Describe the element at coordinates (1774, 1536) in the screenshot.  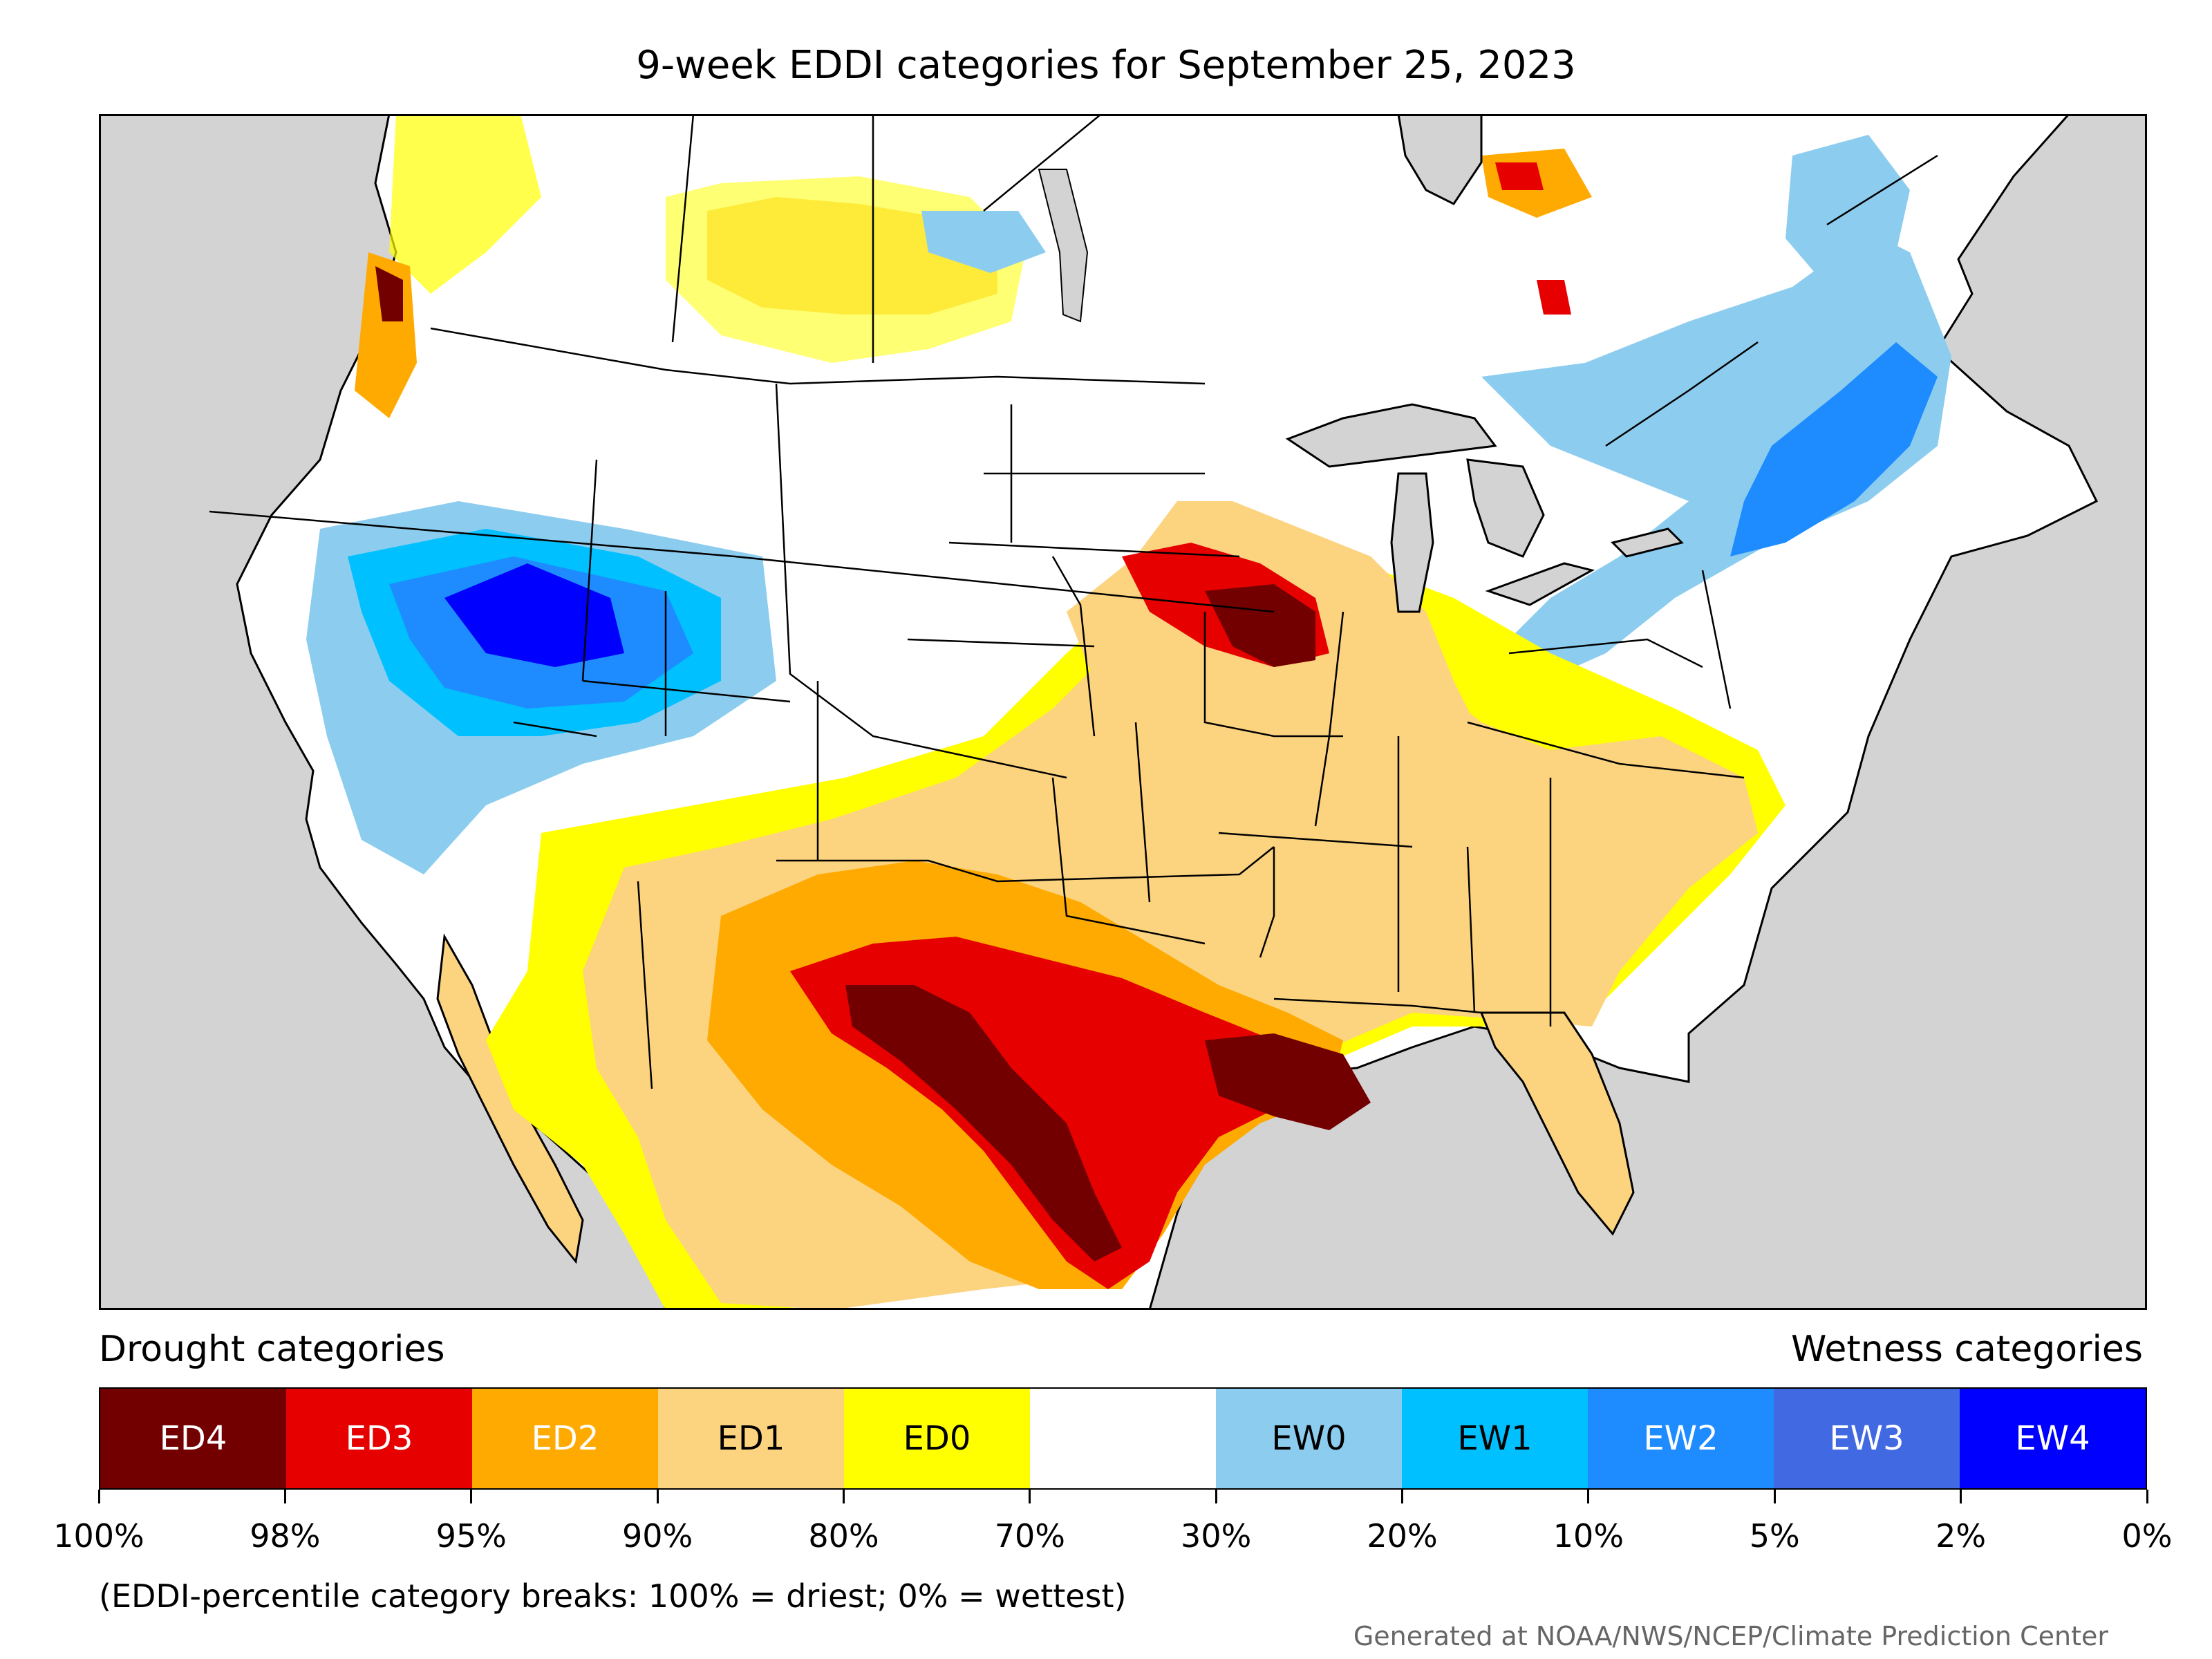
I see `colorbar-tick-label: 5%` at that location.